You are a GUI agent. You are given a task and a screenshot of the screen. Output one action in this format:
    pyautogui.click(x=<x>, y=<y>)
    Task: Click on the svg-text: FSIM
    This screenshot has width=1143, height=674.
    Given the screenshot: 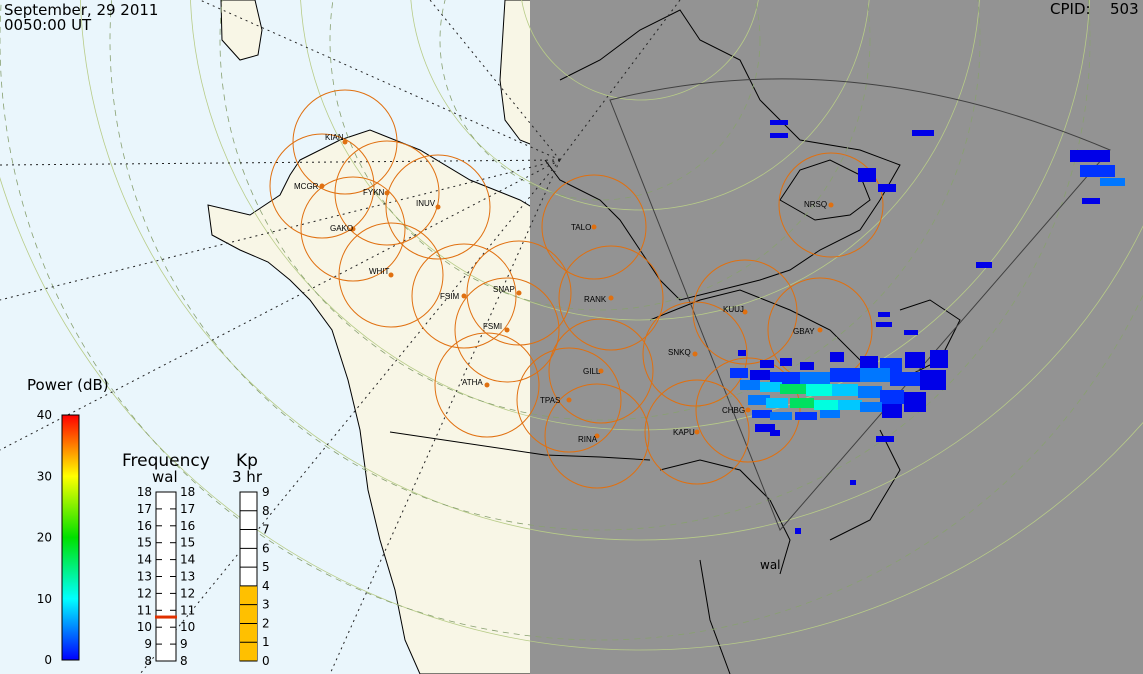 What is the action you would take?
    pyautogui.click(x=449, y=296)
    